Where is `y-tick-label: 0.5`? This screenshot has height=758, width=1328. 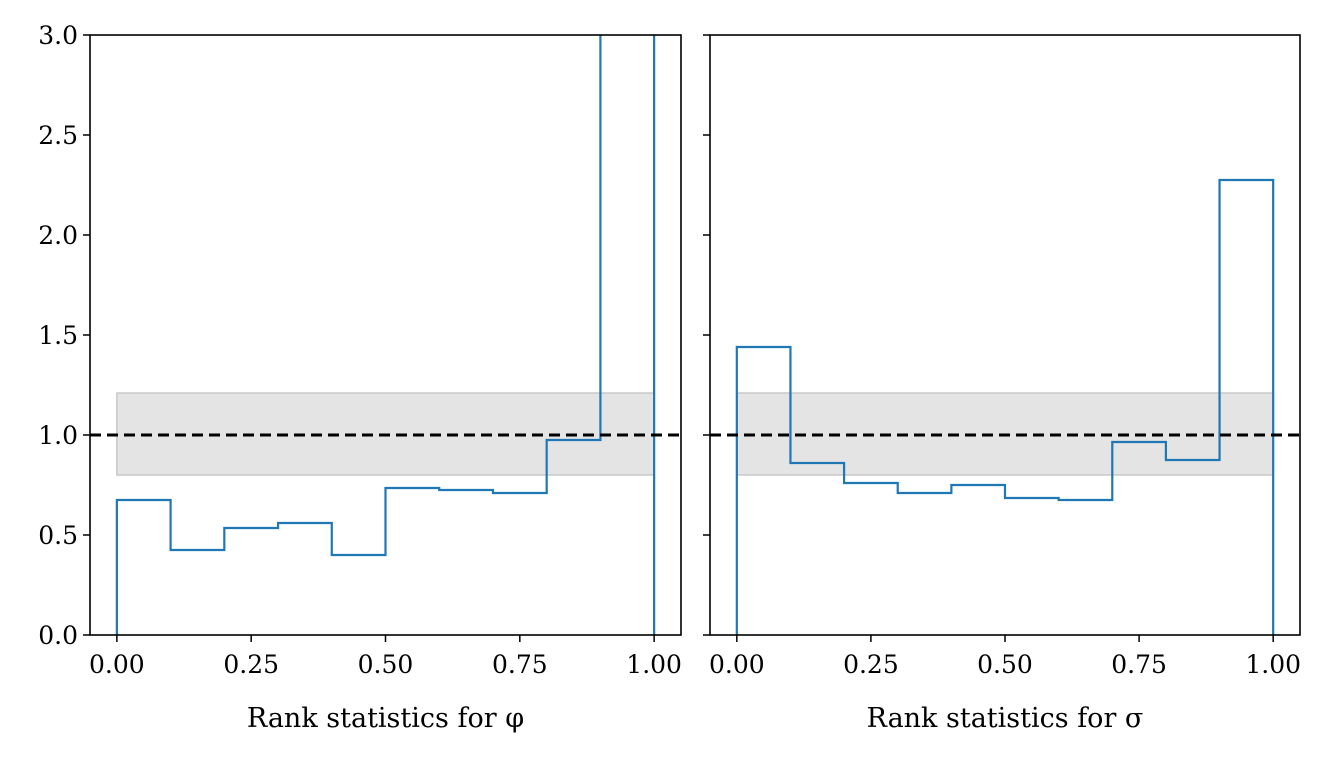 y-tick-label: 0.5 is located at coordinates (58, 535).